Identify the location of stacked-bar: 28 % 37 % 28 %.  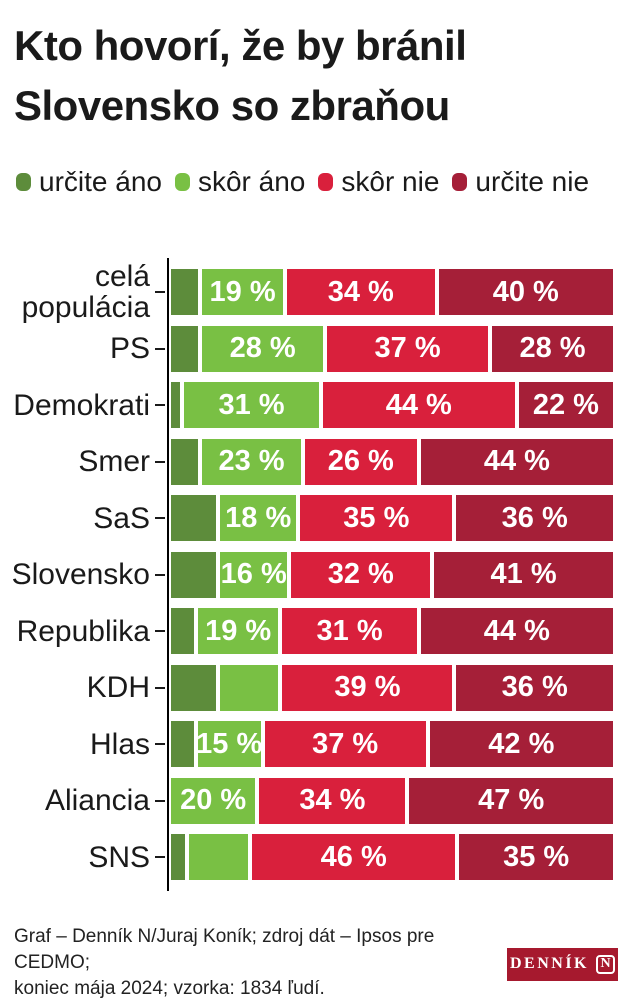
(392, 348).